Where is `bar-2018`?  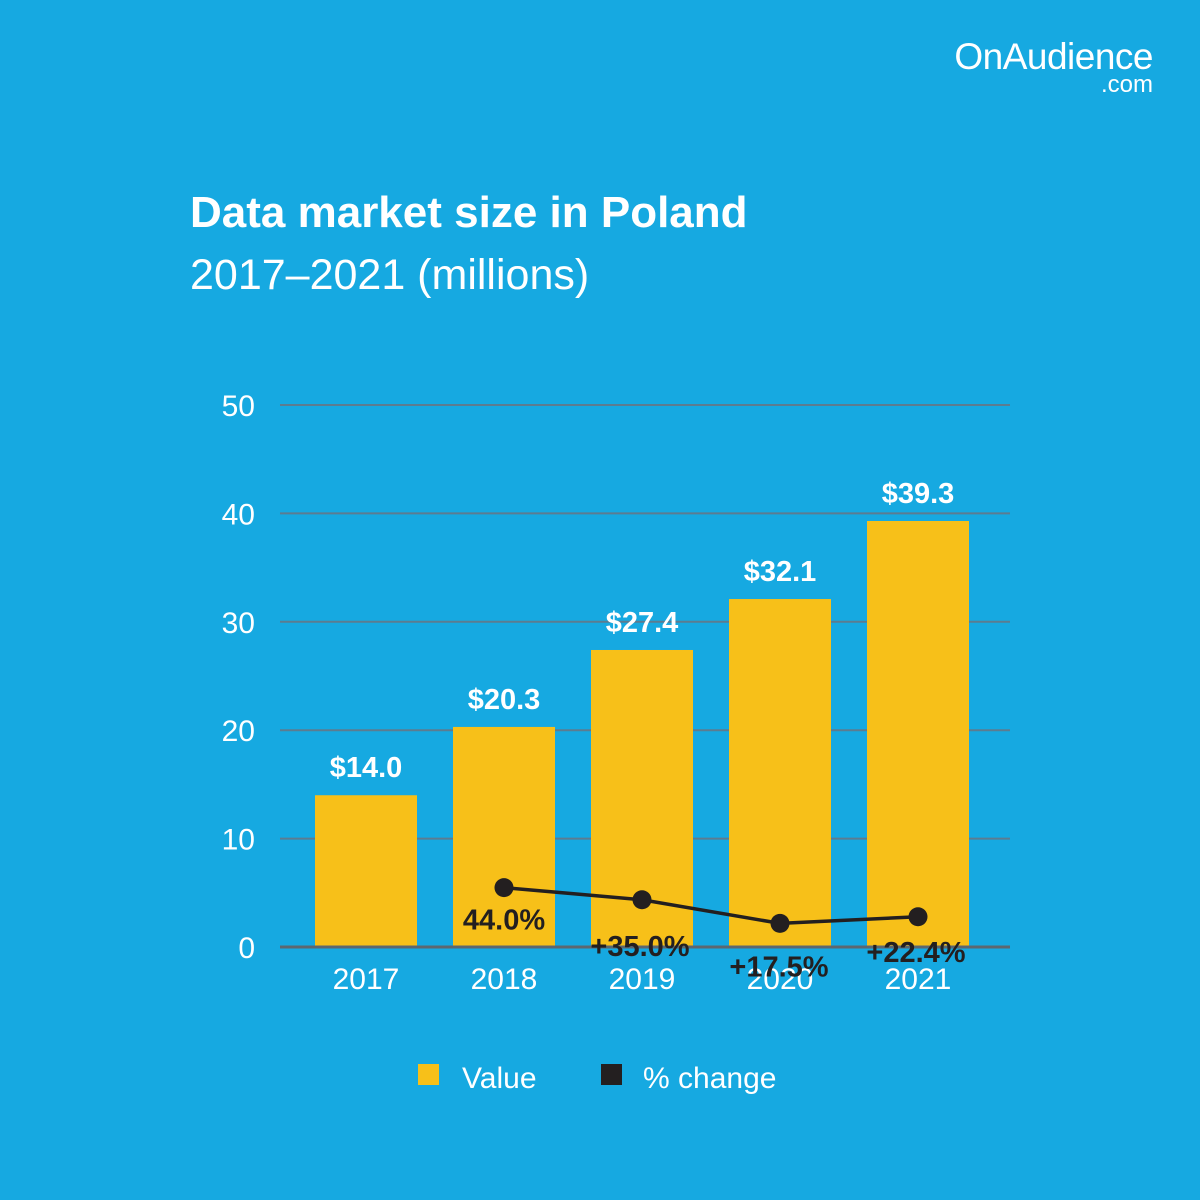 bar-2018 is located at coordinates (504, 836).